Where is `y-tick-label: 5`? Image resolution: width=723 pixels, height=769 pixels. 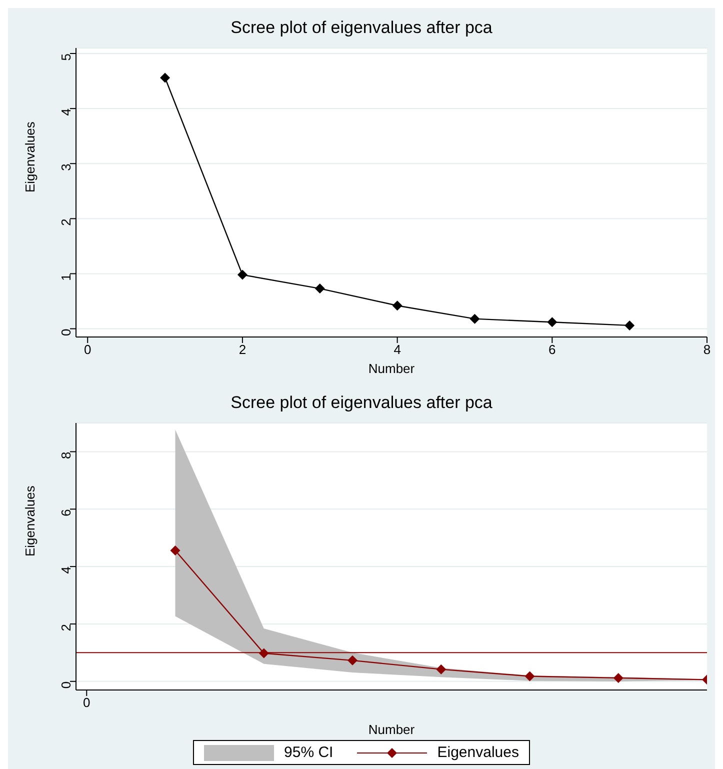 y-tick-label: 5 is located at coordinates (66, 57).